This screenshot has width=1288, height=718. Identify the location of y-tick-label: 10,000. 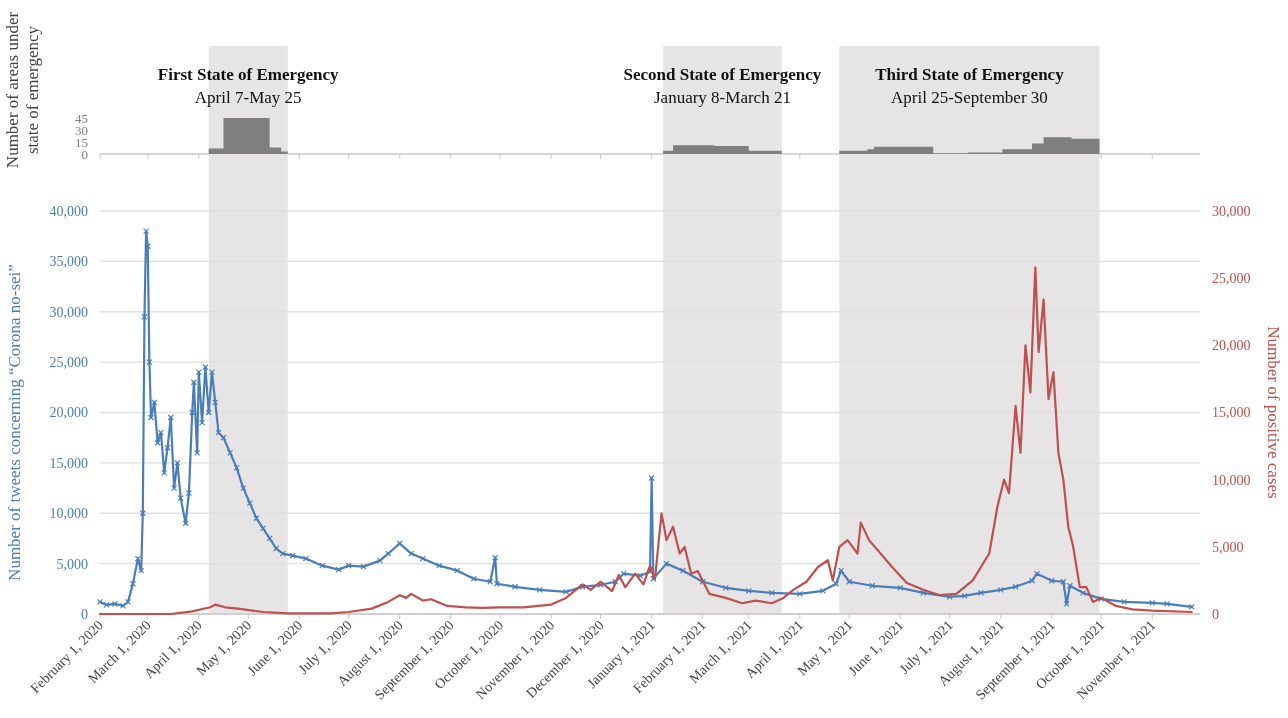
(68, 514).